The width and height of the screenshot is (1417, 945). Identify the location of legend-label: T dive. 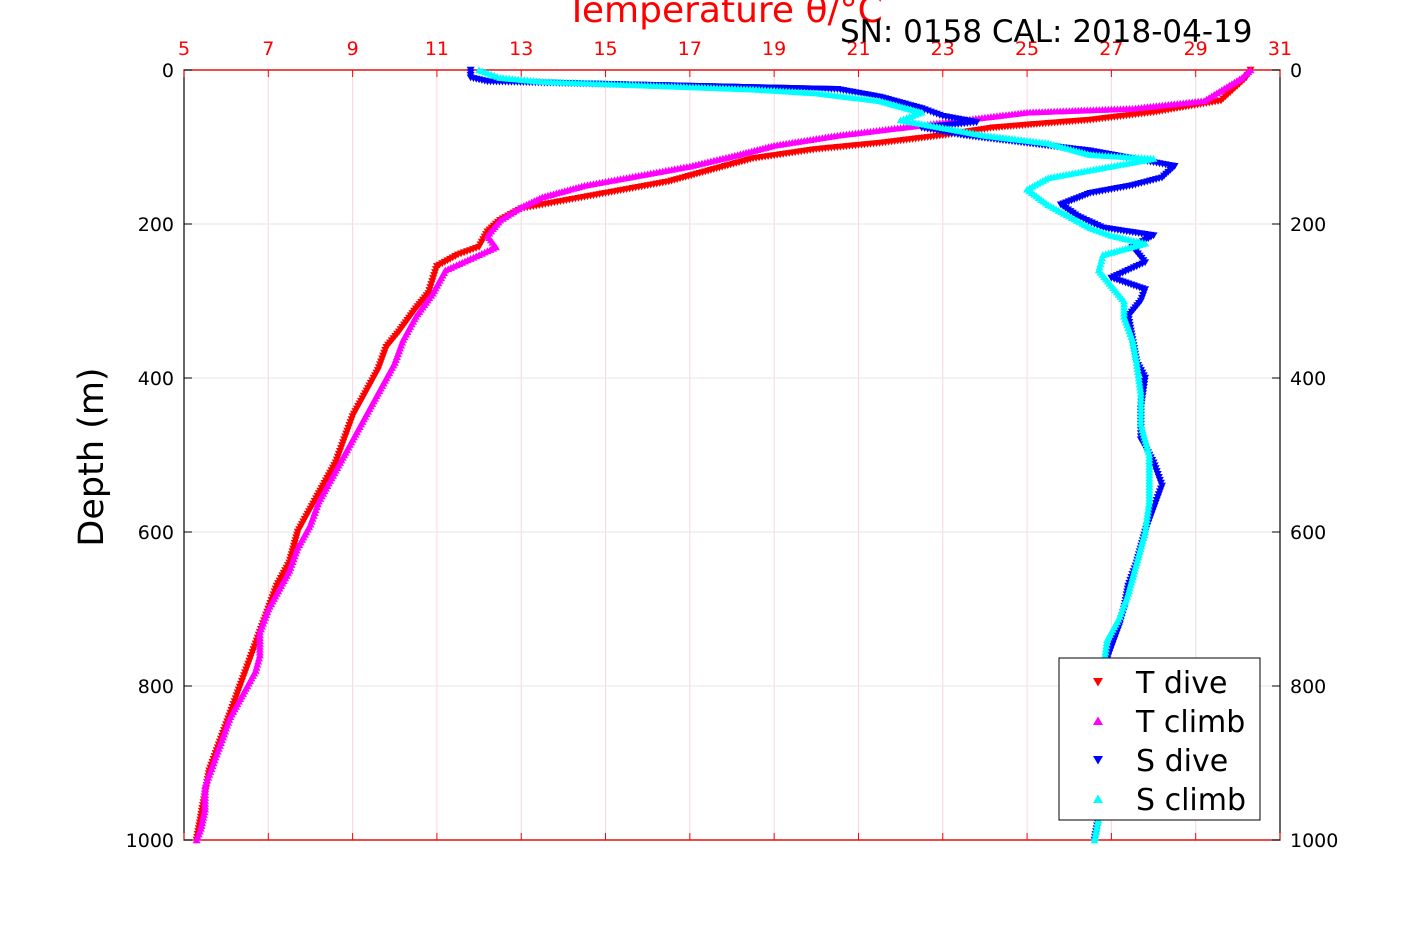
(1181, 683).